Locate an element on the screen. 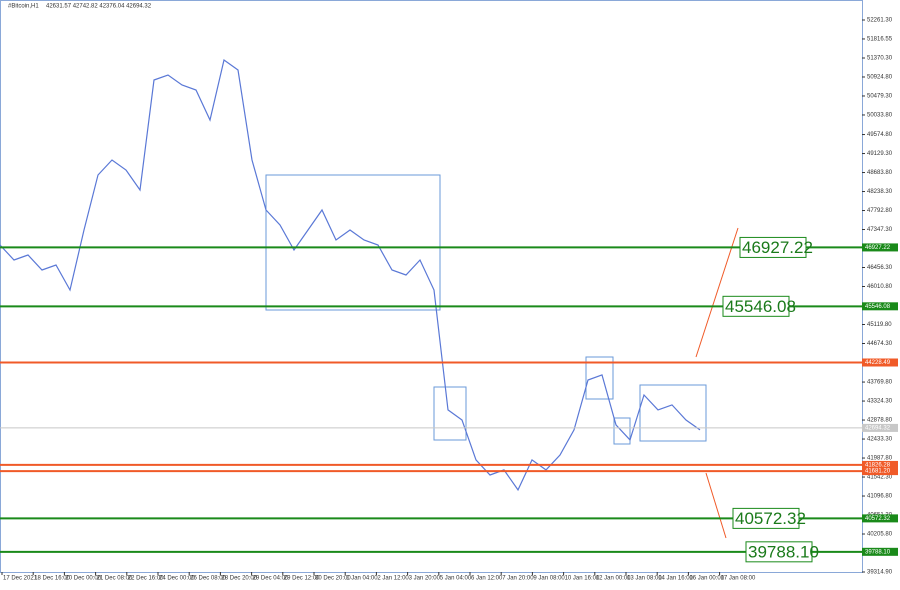 This screenshot has height=590, width=900. x-tick-label: 22 Dec 16:00 is located at coordinates (146, 579).